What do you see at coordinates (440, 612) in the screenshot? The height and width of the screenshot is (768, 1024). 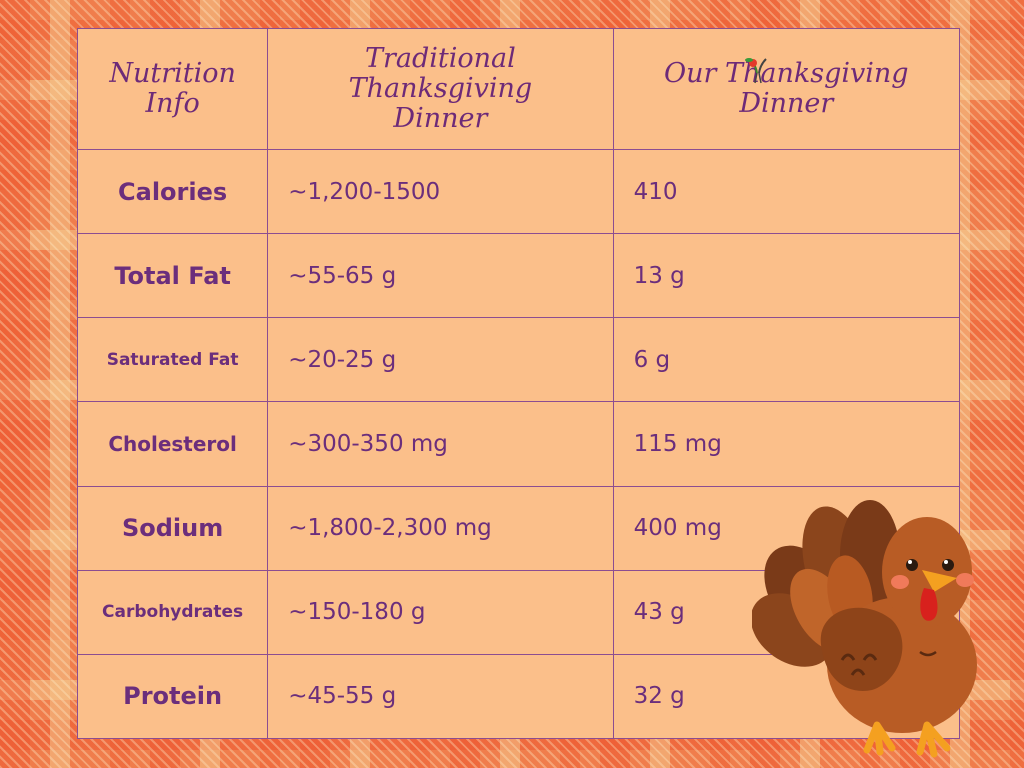 I see `traditional-value: ~150-180 g` at bounding box center [440, 612].